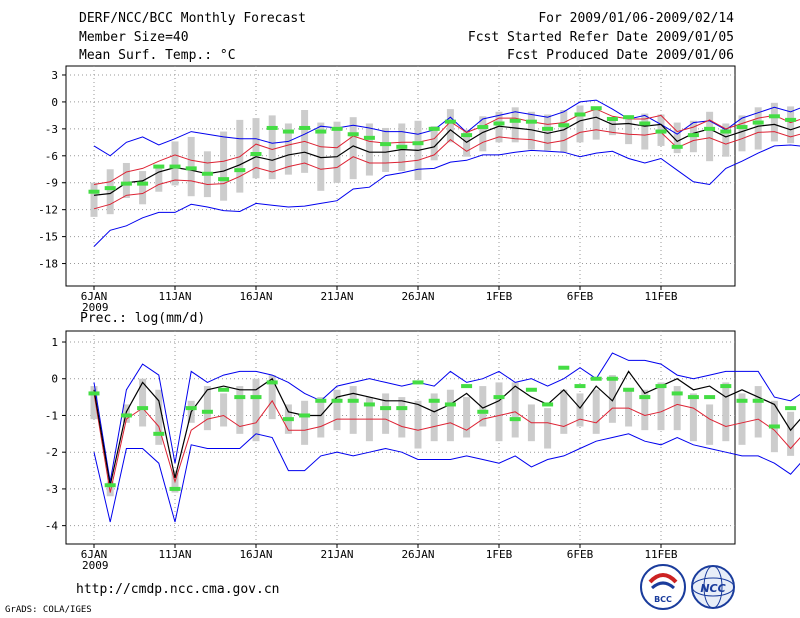  I want to click on x-tick-label: 11FEB, so click(660, 296).